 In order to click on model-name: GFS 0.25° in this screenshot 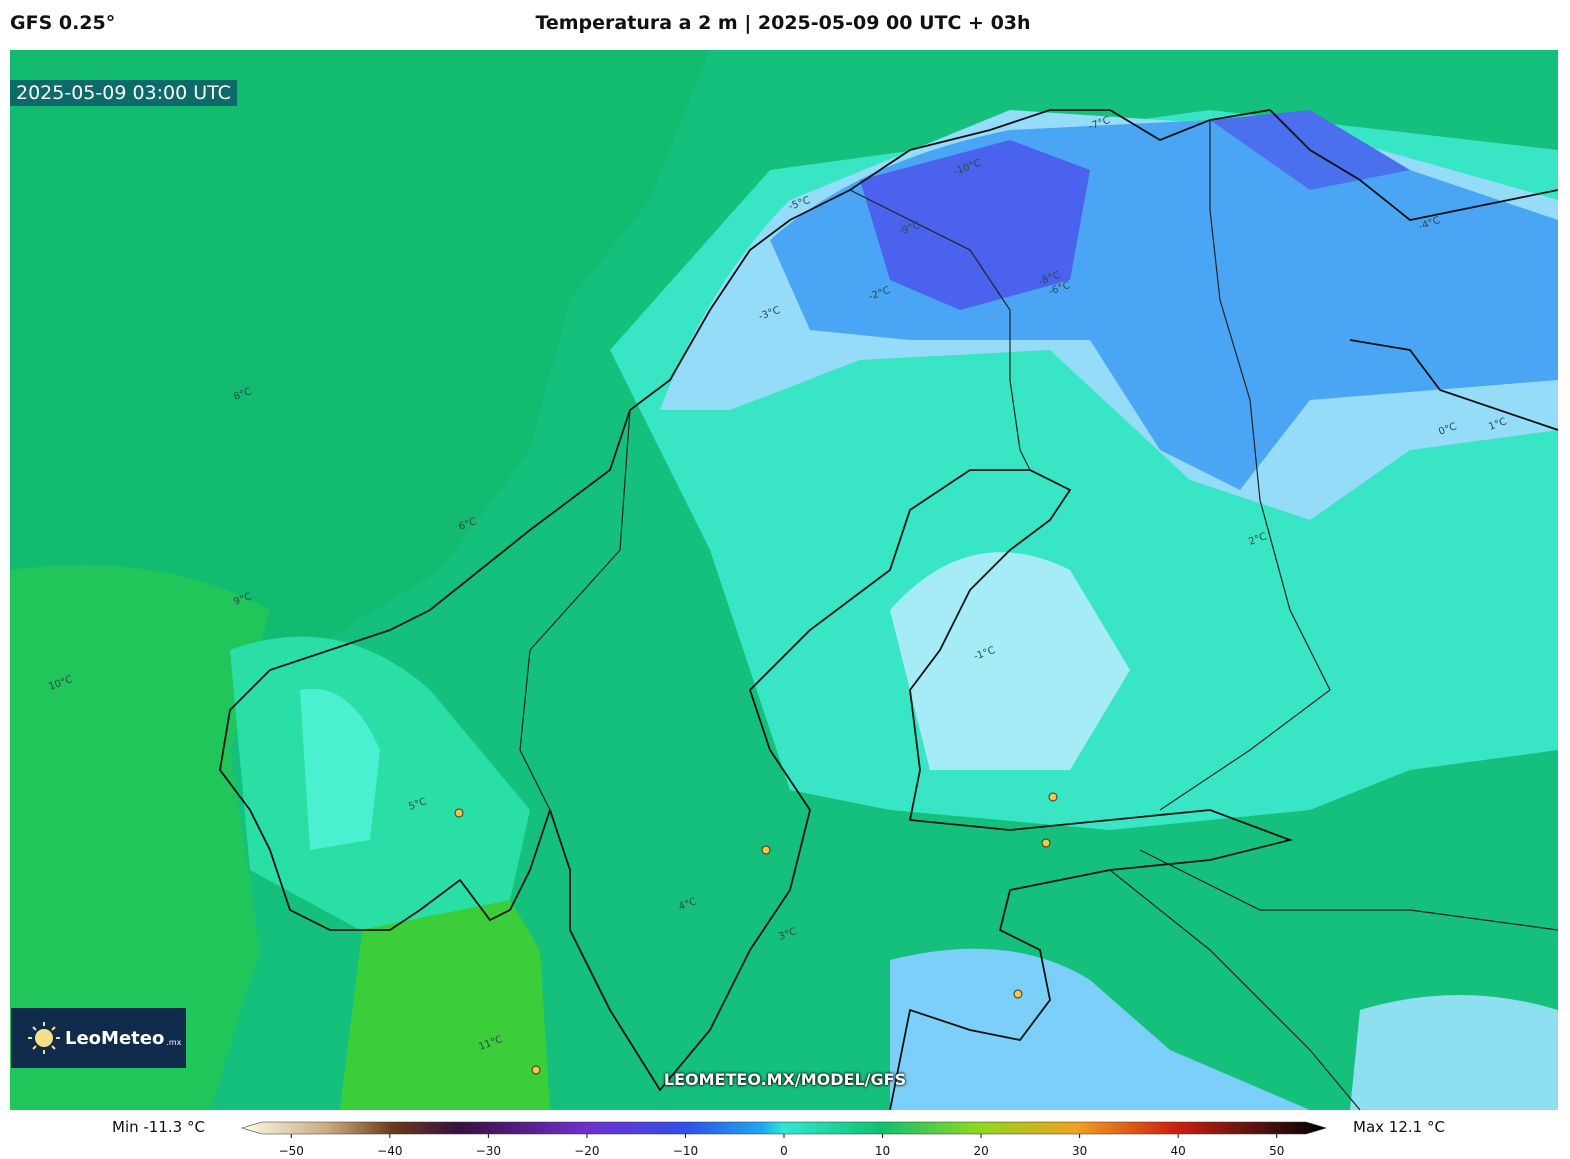, I will do `click(63, 23)`.